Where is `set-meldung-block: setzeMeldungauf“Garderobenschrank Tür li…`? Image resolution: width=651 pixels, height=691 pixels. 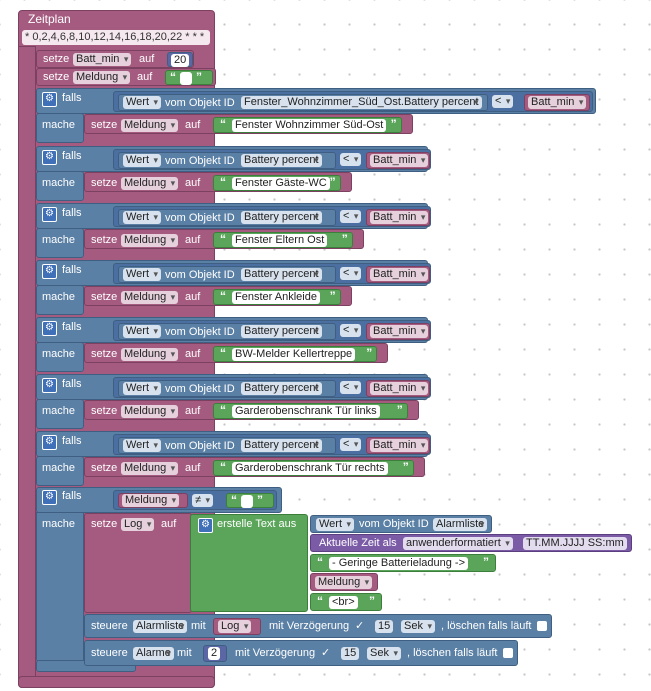 set-meldung-block: setzeMeldungauf“Garderobenschrank Tür li… is located at coordinates (251, 410).